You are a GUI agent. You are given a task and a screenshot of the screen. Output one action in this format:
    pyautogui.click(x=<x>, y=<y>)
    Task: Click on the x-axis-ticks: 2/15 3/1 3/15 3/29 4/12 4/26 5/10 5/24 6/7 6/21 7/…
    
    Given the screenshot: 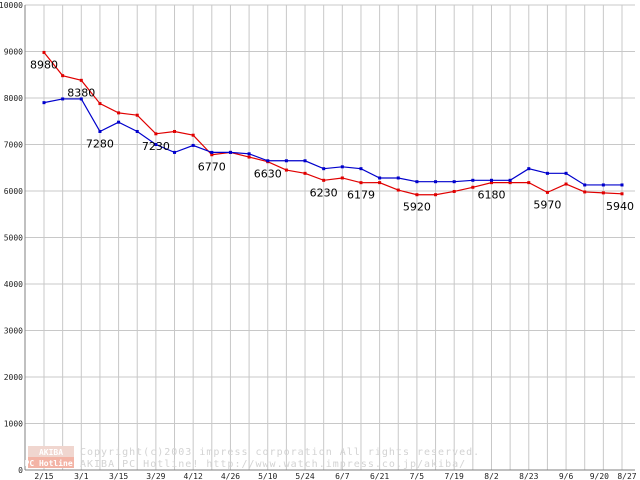 What is the action you would take?
    pyautogui.click(x=335, y=476)
    